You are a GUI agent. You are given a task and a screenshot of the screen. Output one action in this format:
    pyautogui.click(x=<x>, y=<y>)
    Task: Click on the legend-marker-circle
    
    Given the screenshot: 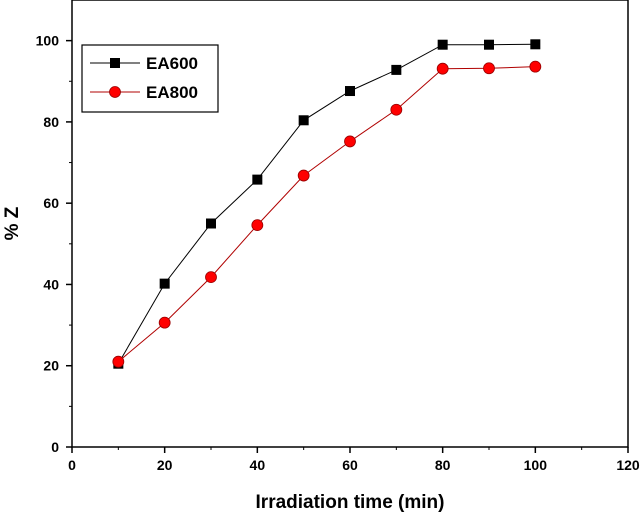 What is the action you would take?
    pyautogui.click(x=115, y=92)
    